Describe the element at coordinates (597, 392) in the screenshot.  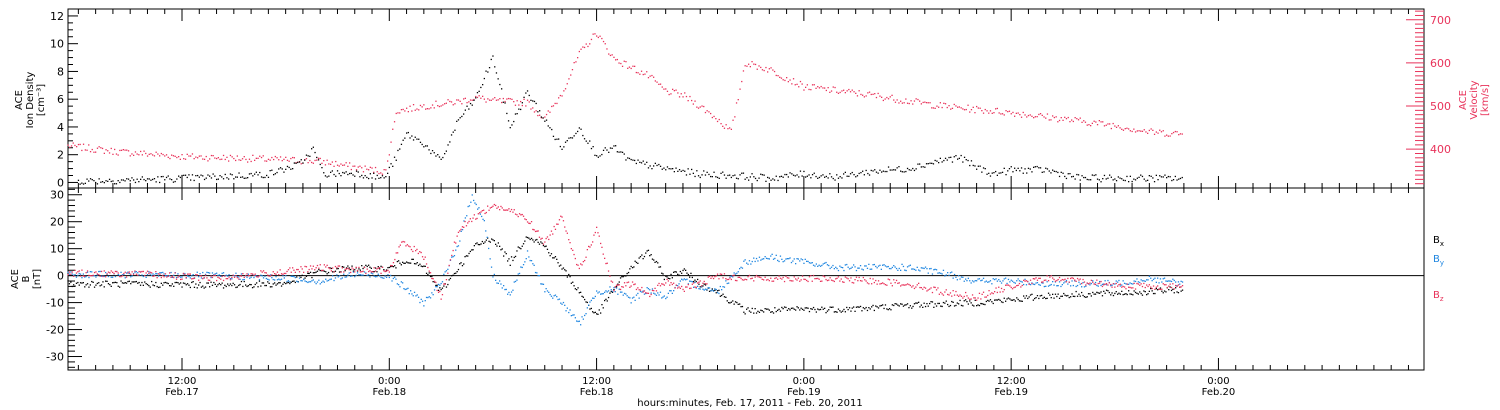
I see `date-tick-label: Feb.18` at that location.